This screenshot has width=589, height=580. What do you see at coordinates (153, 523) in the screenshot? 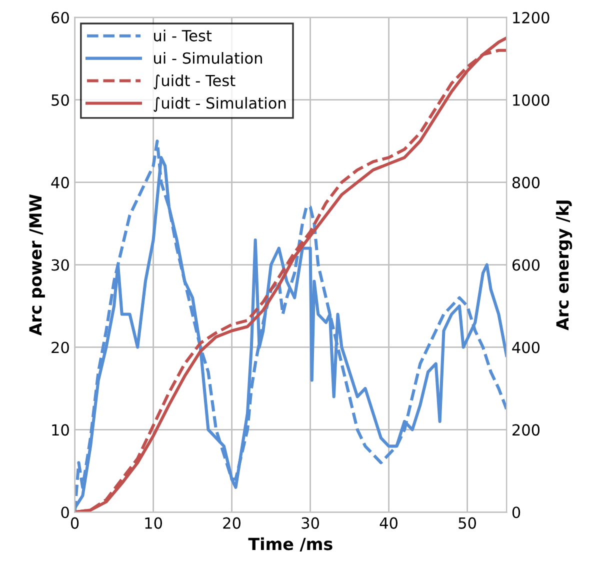
I see `x-tick-label: 10` at bounding box center [153, 523].